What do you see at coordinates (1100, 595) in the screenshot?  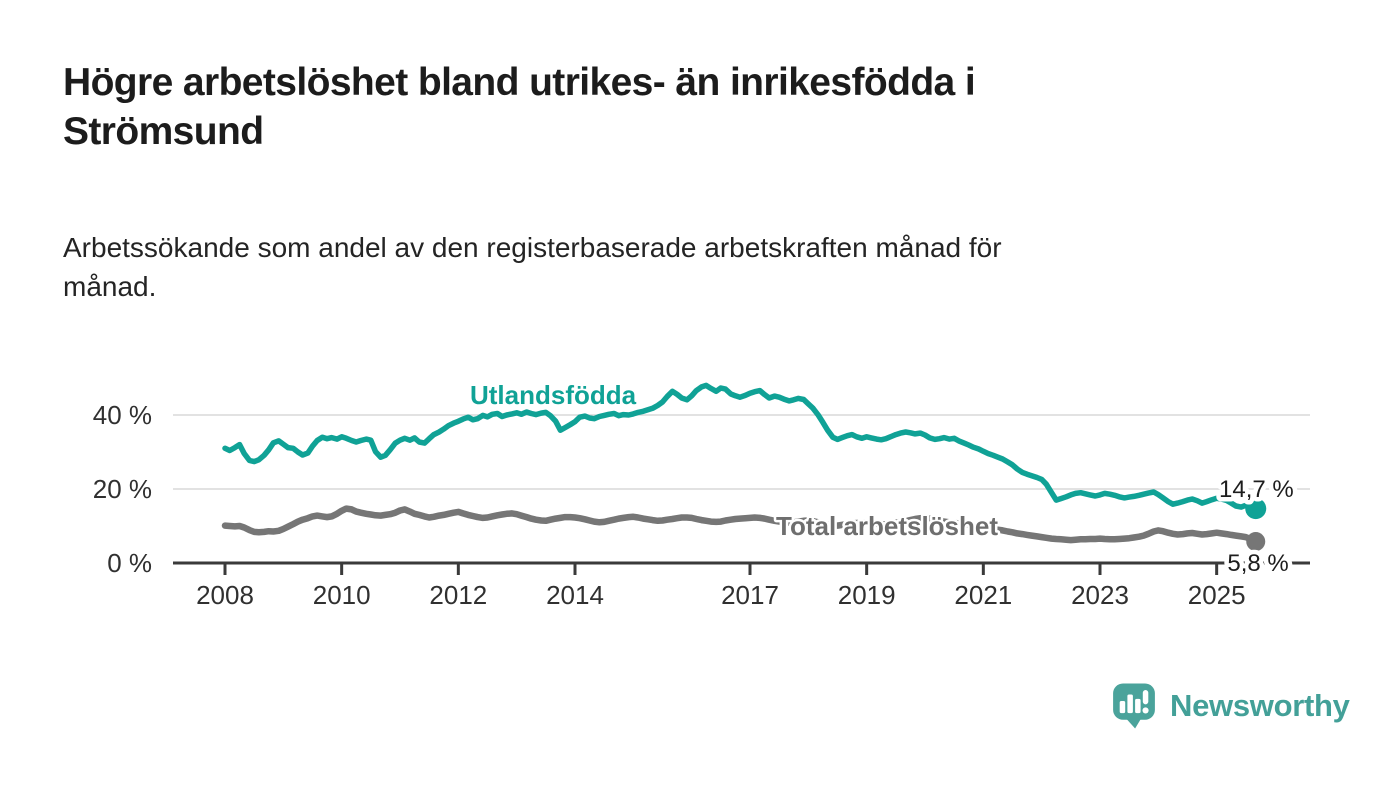 I see `x-tick-label: 2023` at bounding box center [1100, 595].